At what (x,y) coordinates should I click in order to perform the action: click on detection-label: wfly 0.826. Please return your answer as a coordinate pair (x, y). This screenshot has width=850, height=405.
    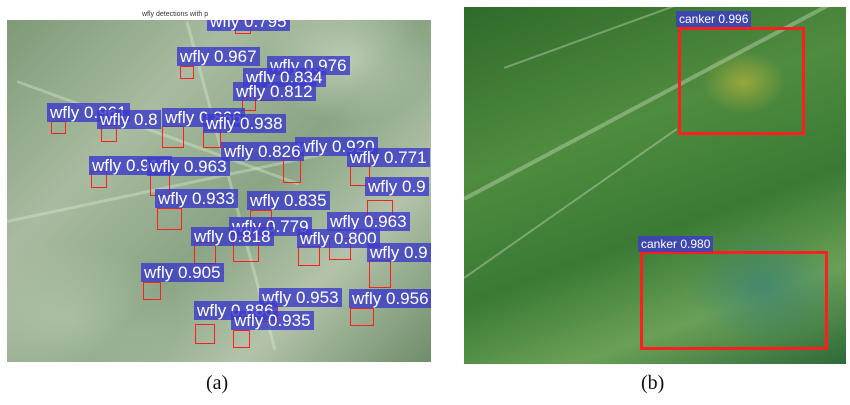
    Looking at the image, I should click on (262, 151).